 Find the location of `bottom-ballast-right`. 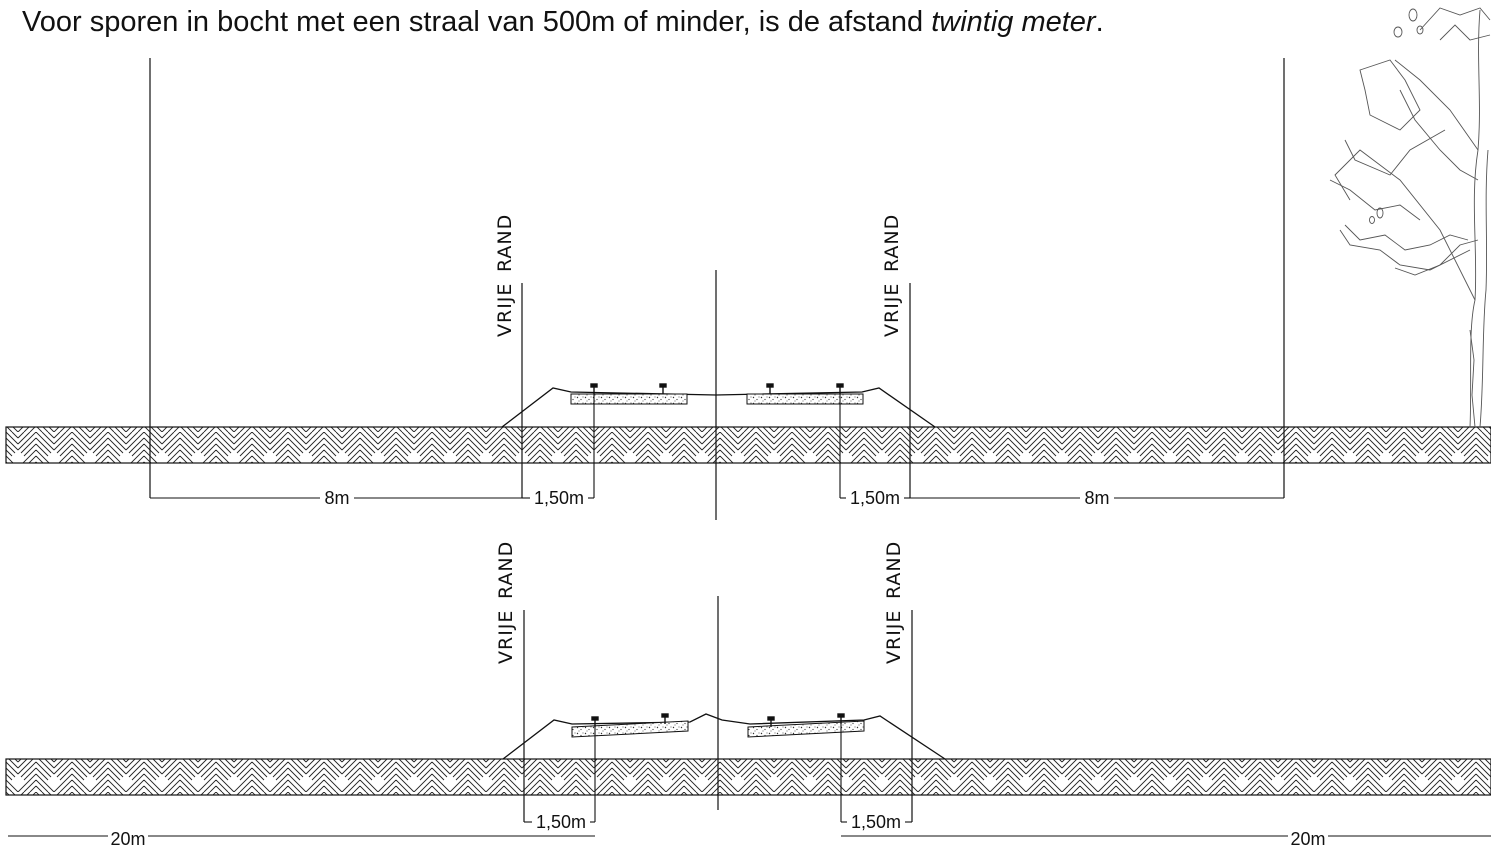

bottom-ballast-right is located at coordinates (806, 729).